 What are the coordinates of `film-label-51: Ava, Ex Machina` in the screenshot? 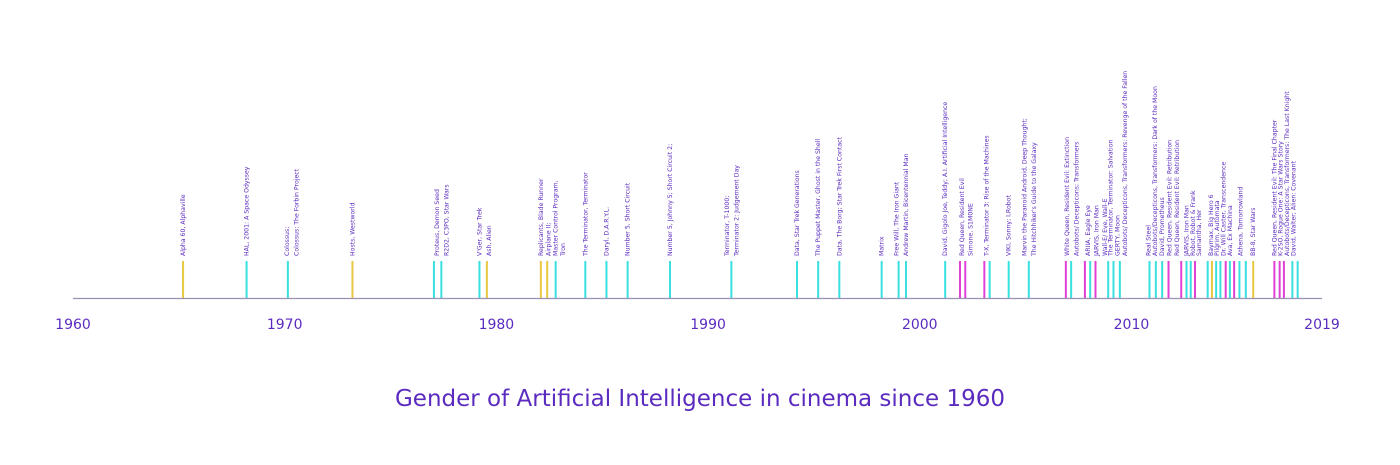 It's located at (1230, 230).